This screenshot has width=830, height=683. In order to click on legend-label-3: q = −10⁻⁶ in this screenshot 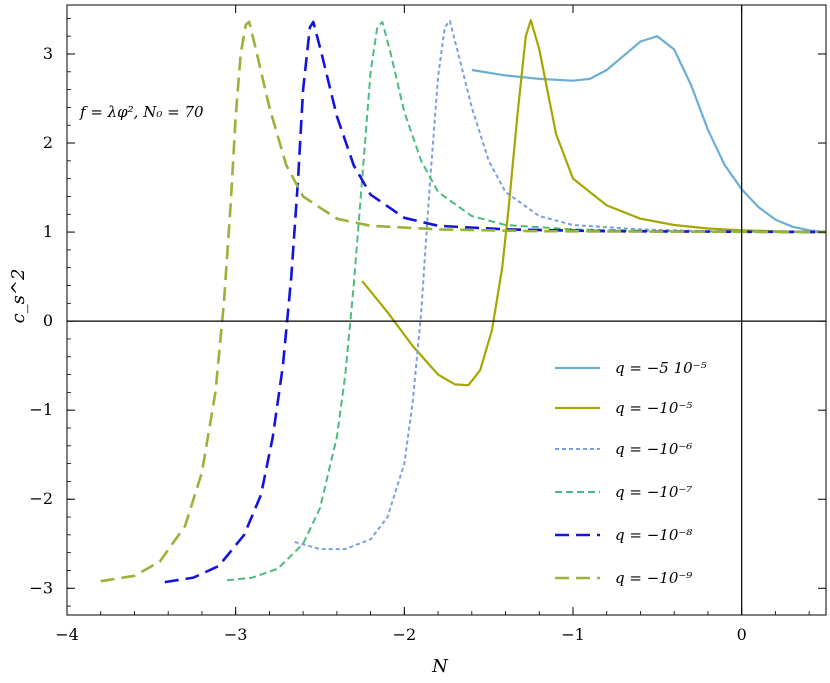, I will do `click(653, 449)`.